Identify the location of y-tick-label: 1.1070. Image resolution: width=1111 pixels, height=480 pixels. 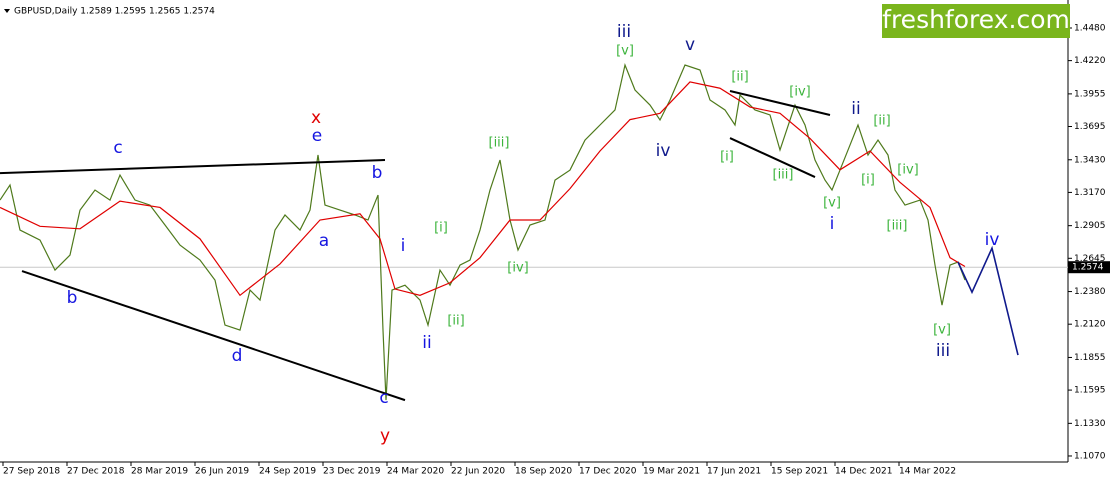
(1090, 456).